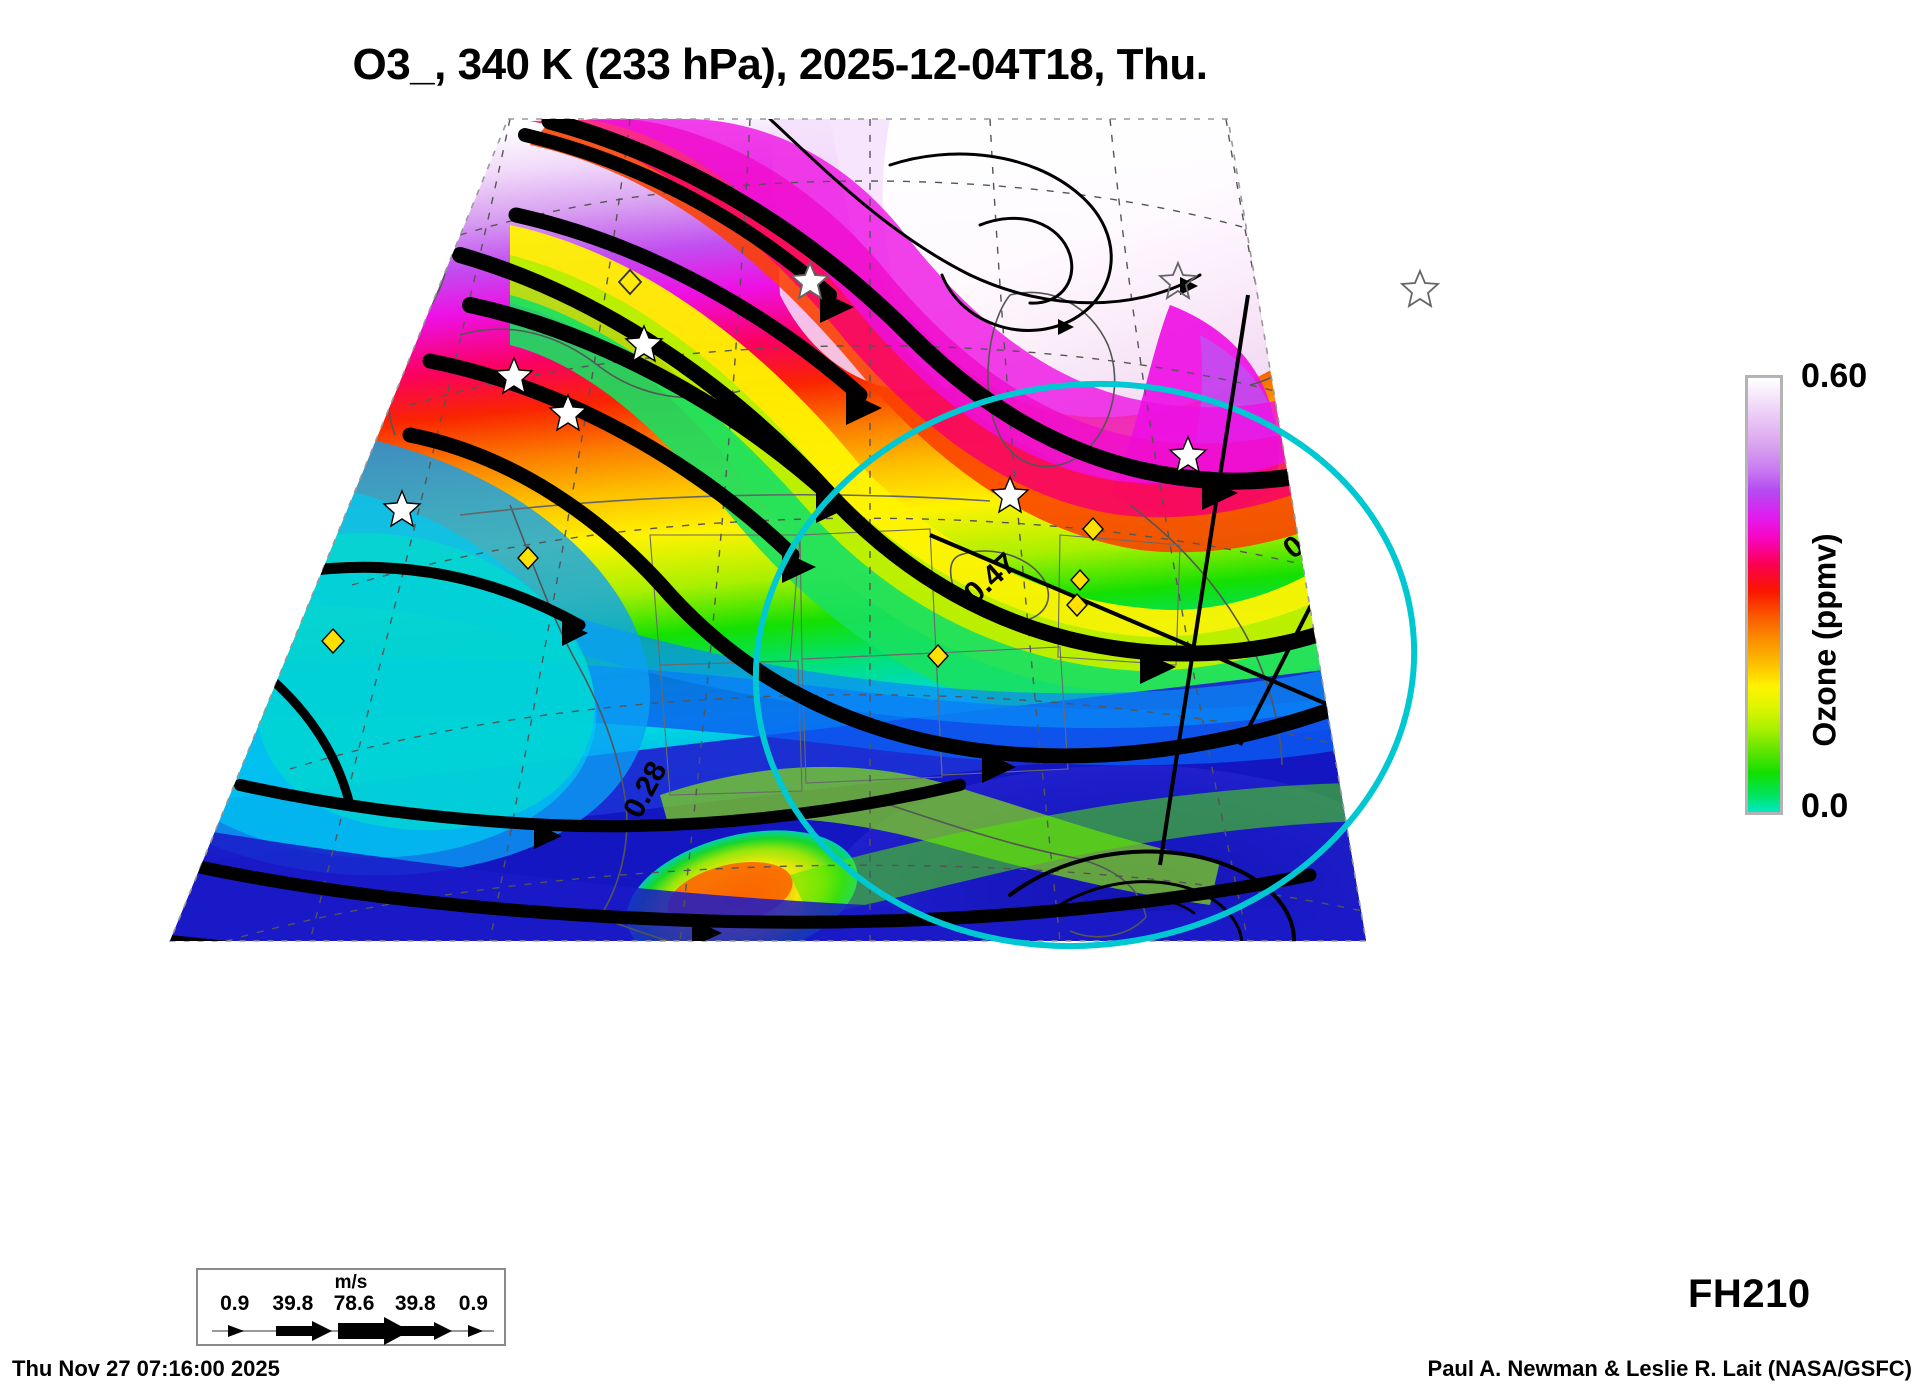 Image resolution: width=1926 pixels, height=1394 pixels. Describe the element at coordinates (1749, 1294) in the screenshot. I see `forecast-hour-label: FH210` at that location.